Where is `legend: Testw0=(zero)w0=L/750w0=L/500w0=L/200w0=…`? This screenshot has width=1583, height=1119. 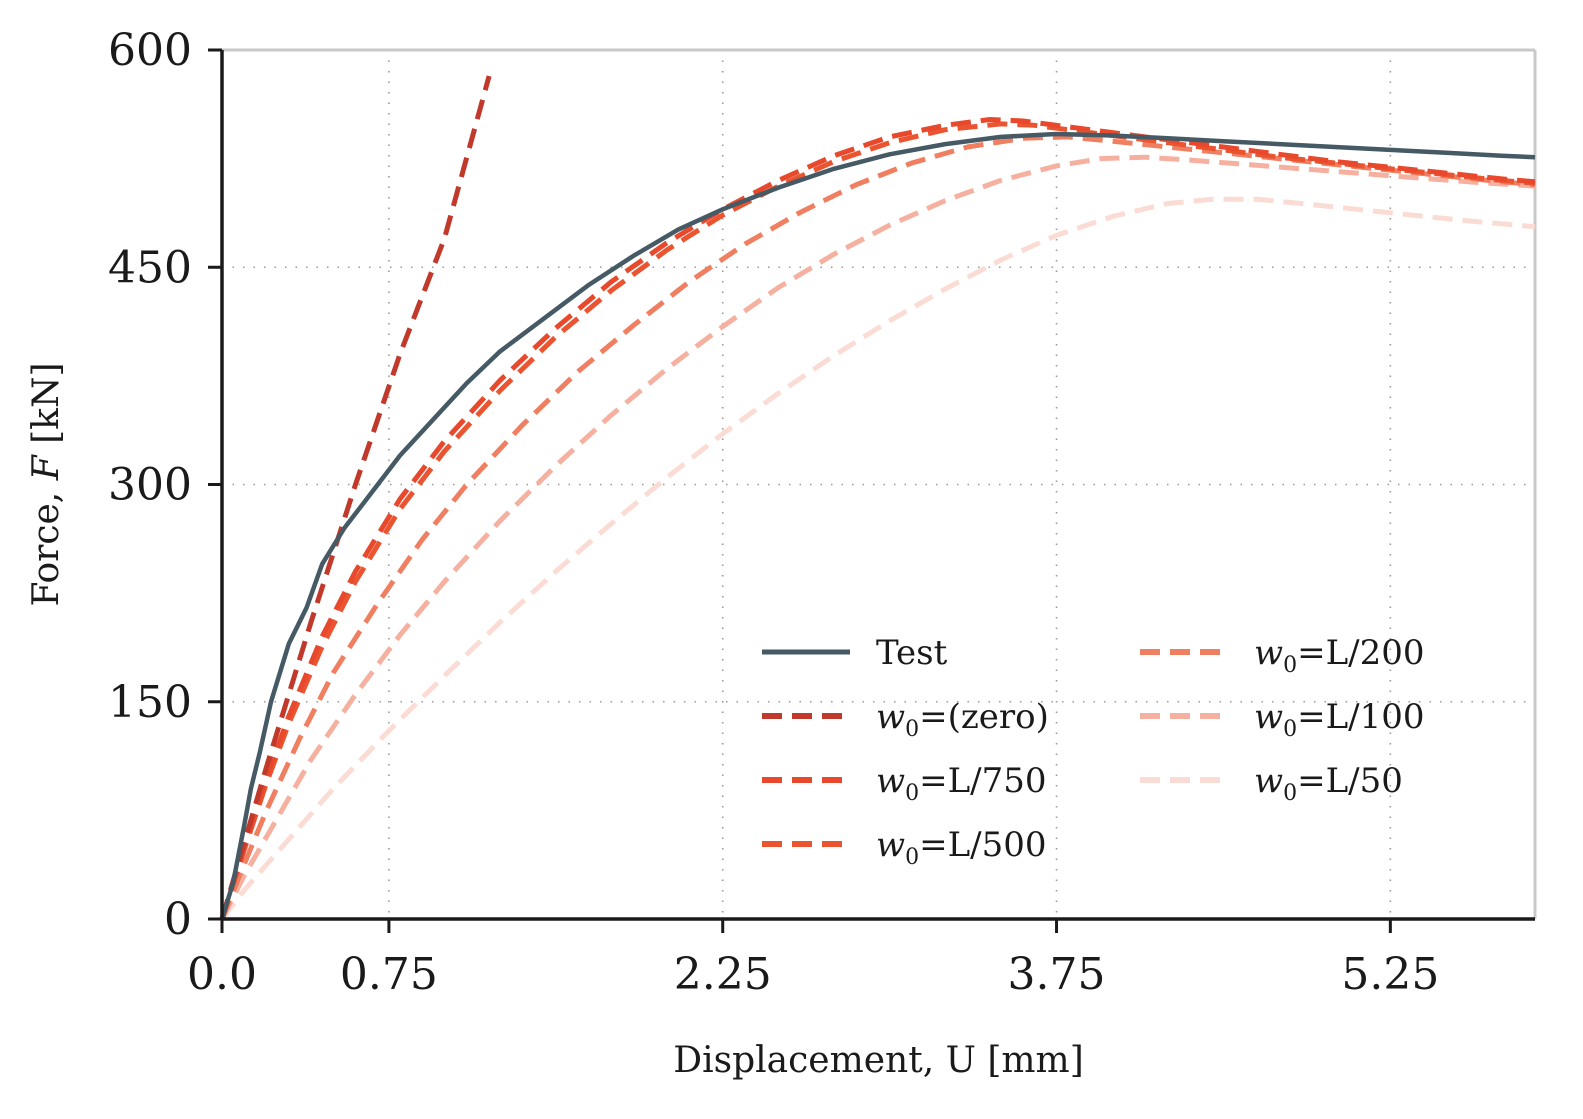 legend: Testw0=(zero)w0=L/750w0=L/500w0=L/200w0=… is located at coordinates (1093, 751).